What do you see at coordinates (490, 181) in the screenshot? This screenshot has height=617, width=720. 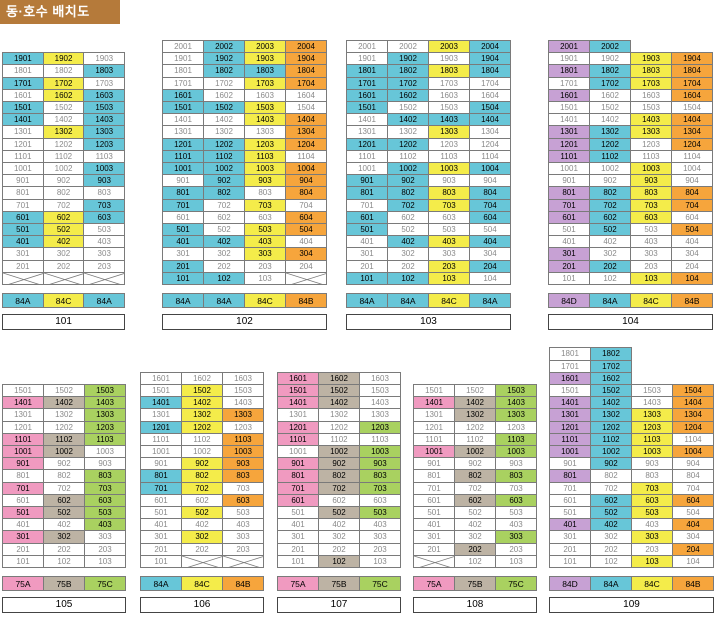 I see `unit-103-904: 904` at bounding box center [490, 181].